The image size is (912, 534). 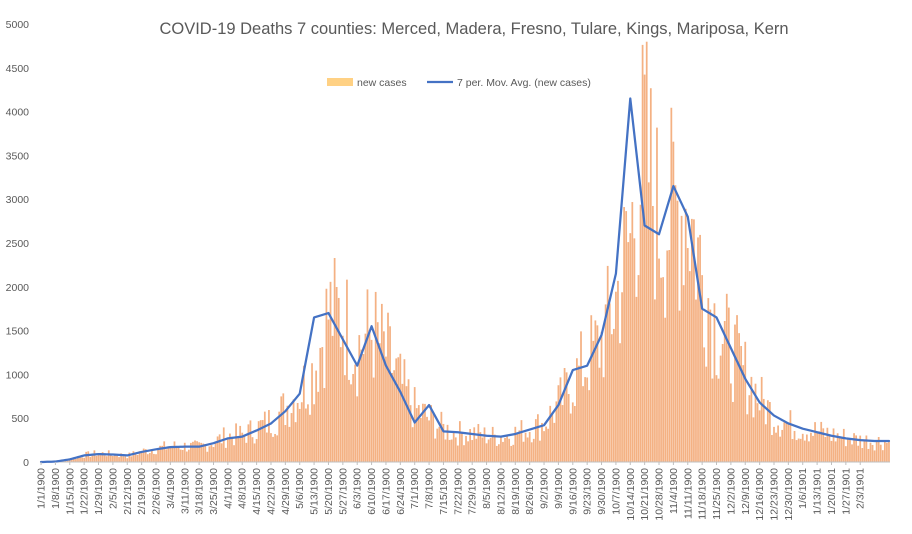 What do you see at coordinates (315, 491) in the screenshot?
I see `x-tick-label: 5/13/1900` at bounding box center [315, 491].